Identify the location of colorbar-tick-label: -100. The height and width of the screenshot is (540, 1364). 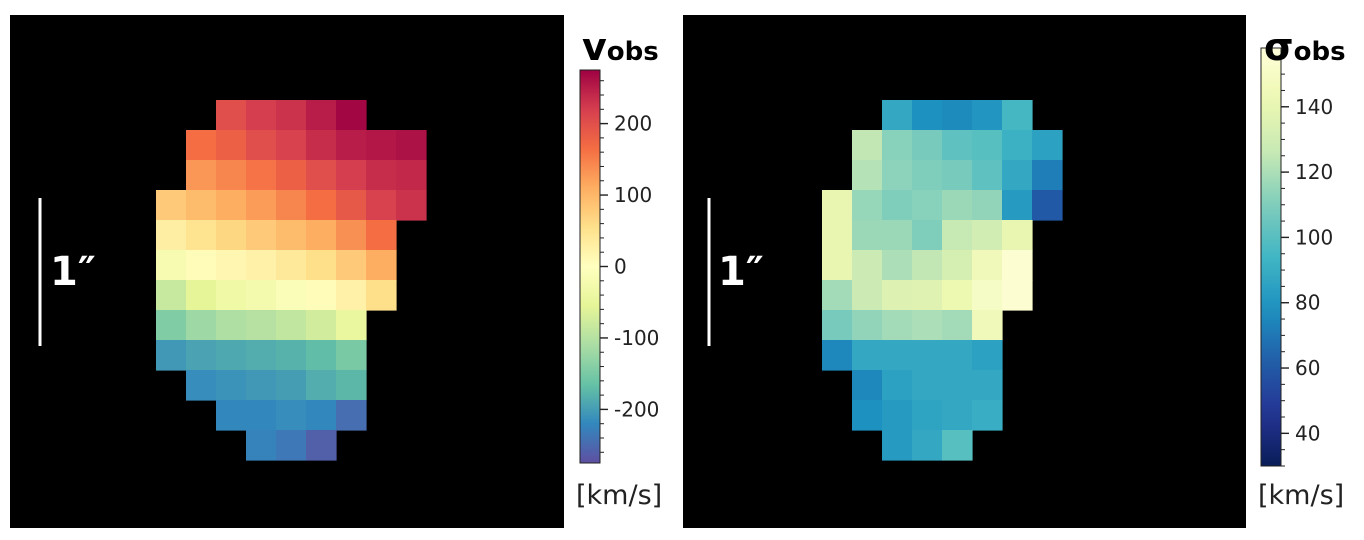
(636, 338).